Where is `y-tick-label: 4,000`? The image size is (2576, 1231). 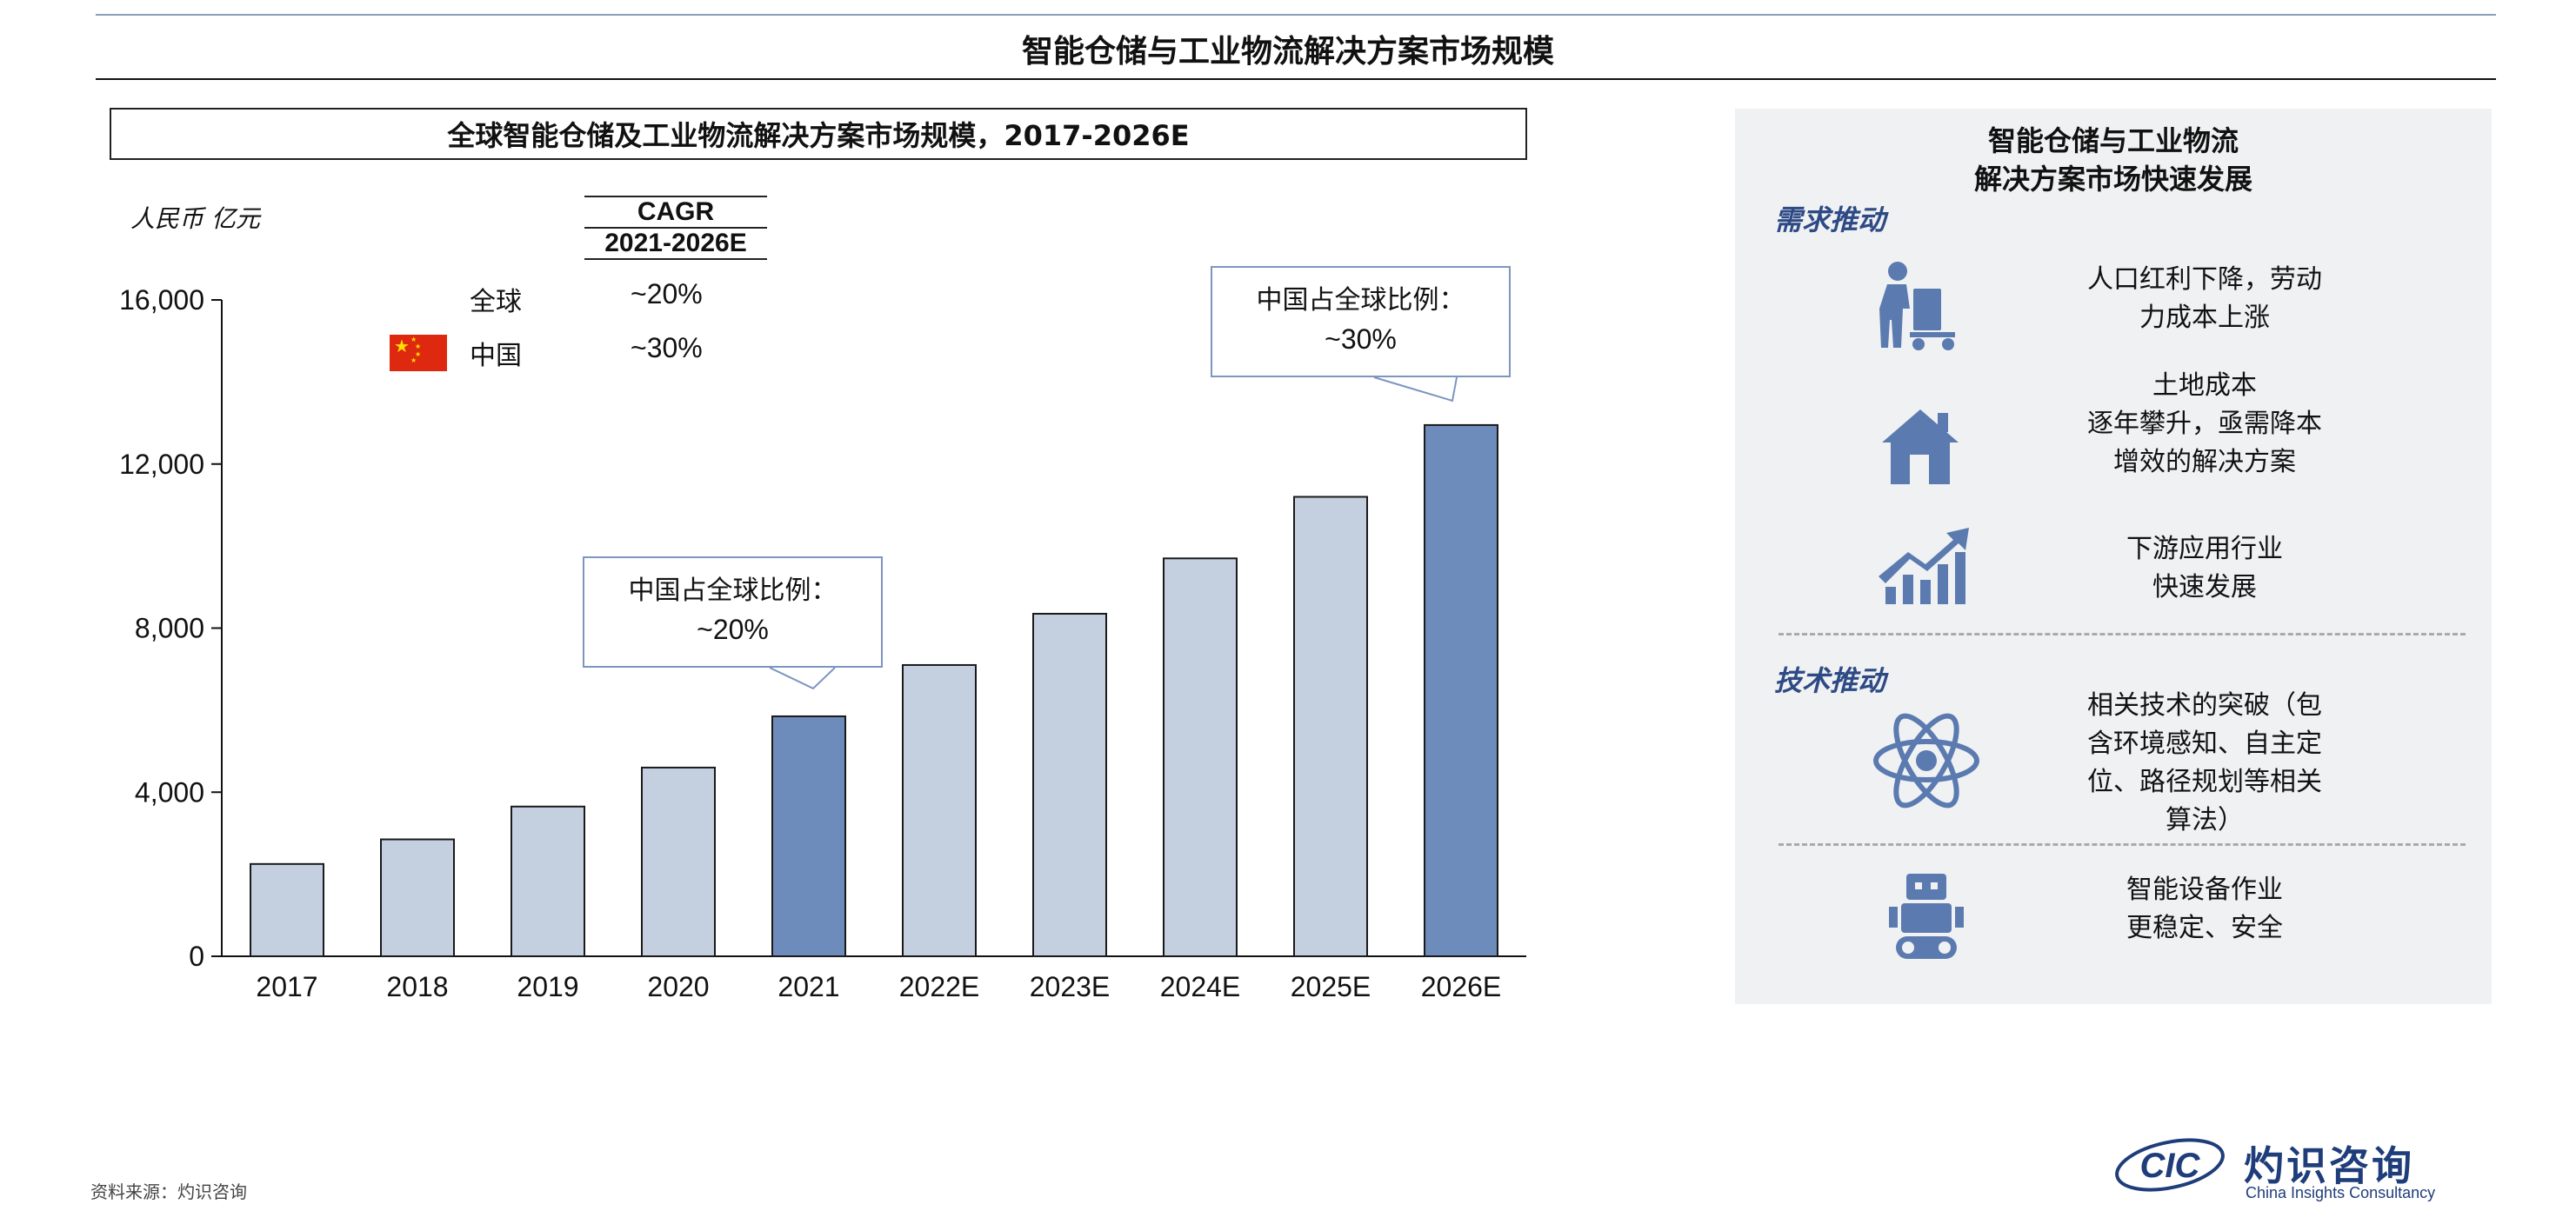
y-tick-label: 4,000 is located at coordinates (169, 792).